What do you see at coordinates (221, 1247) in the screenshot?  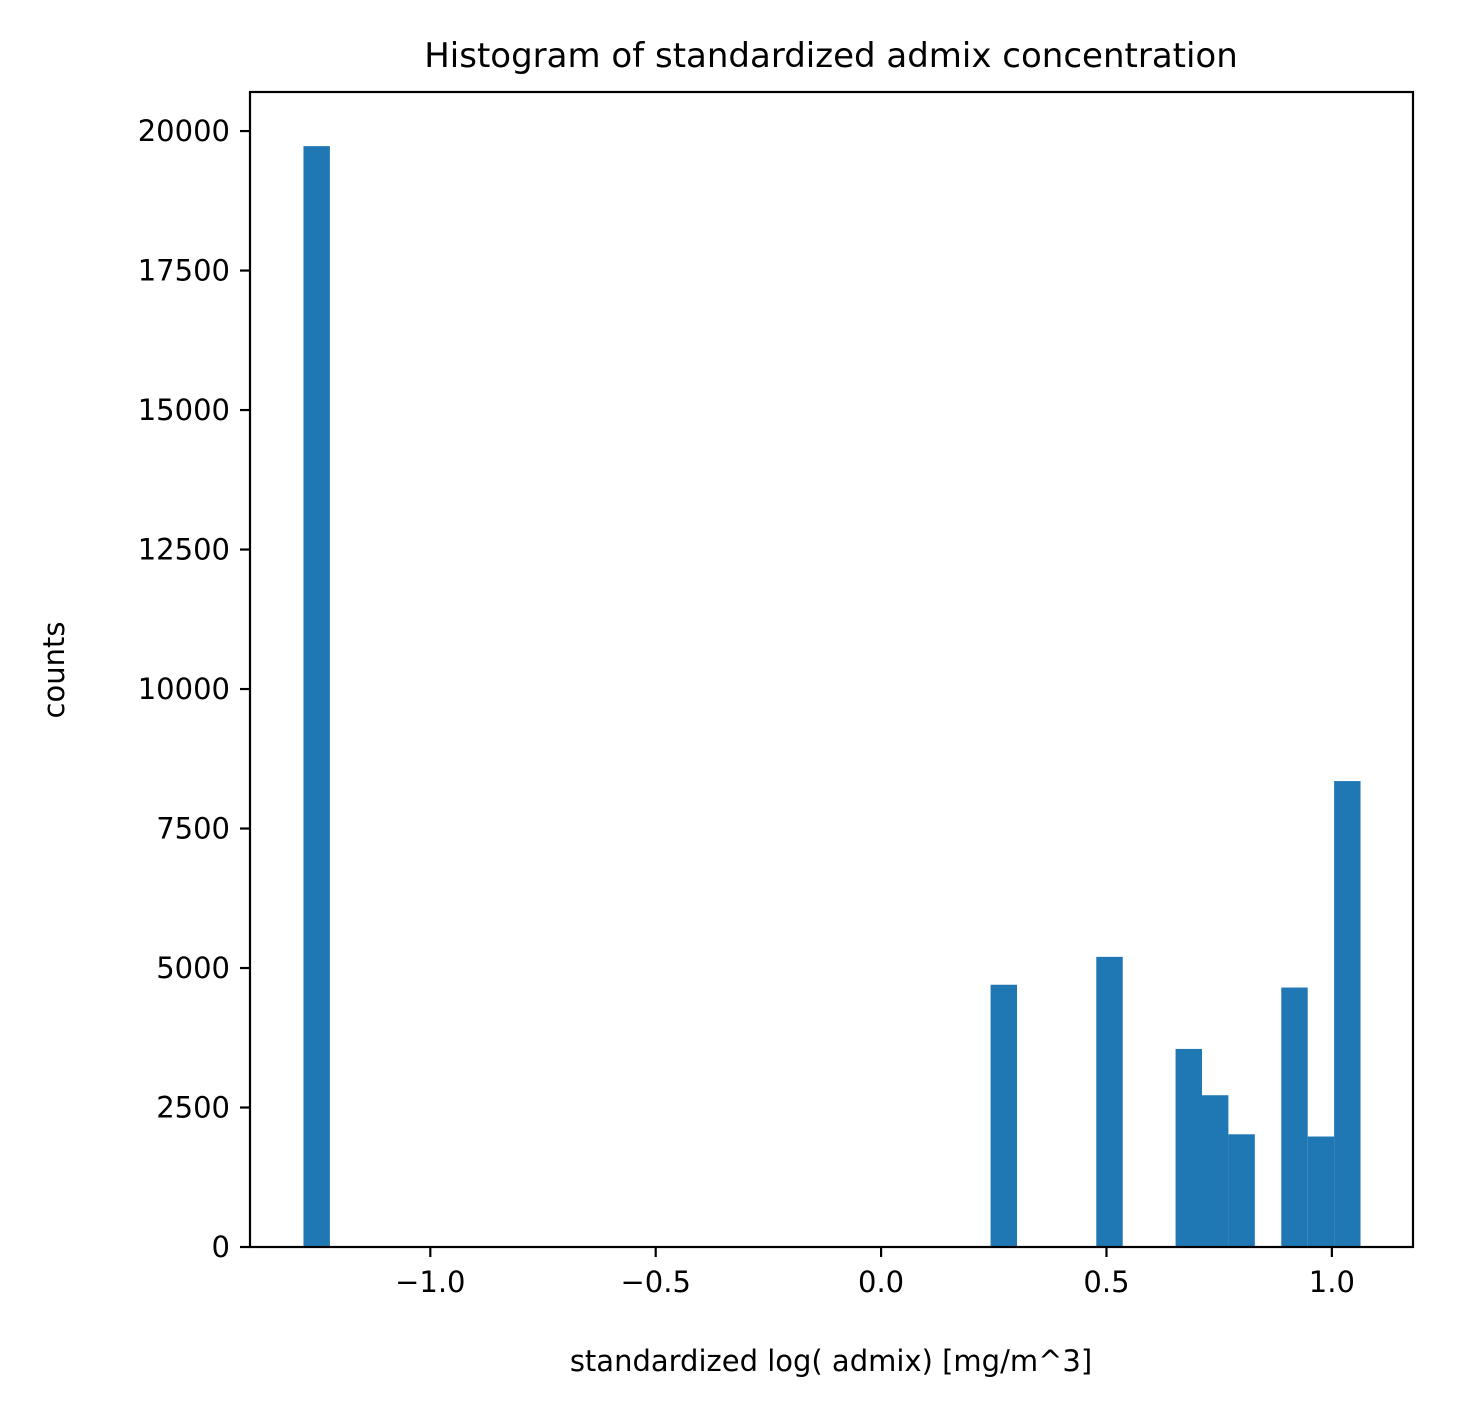 I see `y-tick-label: 0` at bounding box center [221, 1247].